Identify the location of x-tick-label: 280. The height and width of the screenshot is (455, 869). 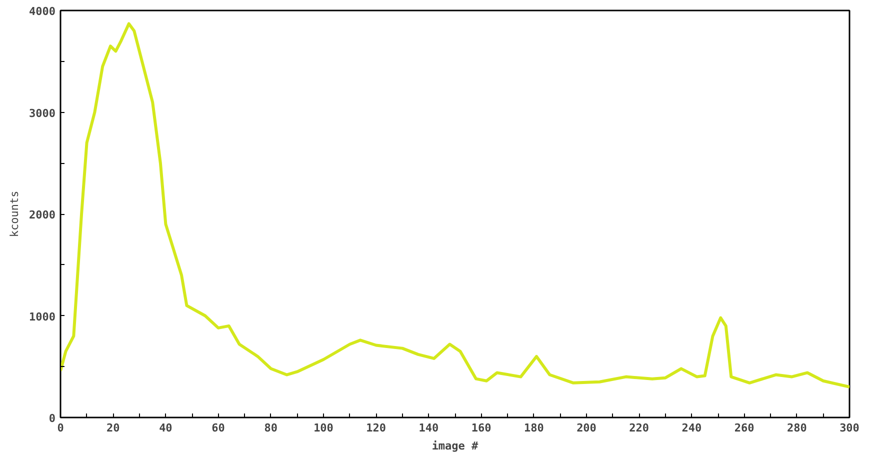
(796, 428).